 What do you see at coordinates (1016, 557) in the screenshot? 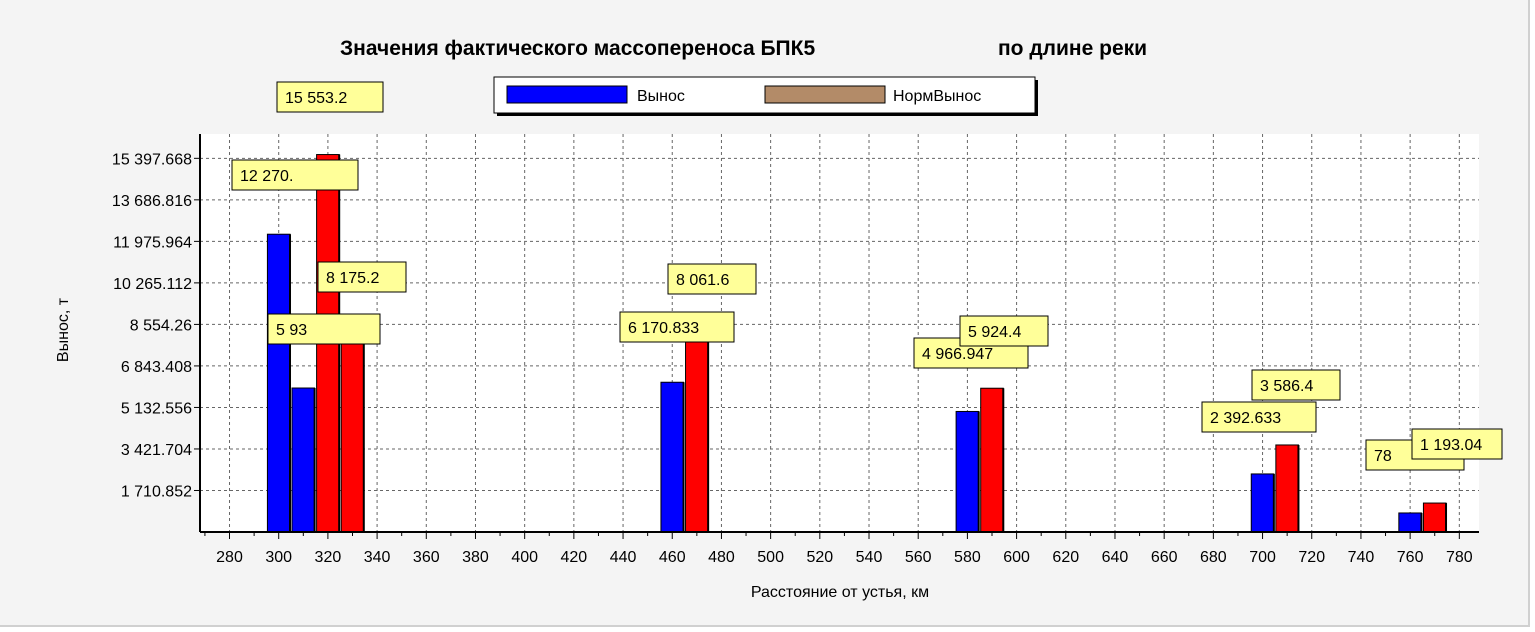
I see `x-tick-label: 600` at bounding box center [1016, 557].